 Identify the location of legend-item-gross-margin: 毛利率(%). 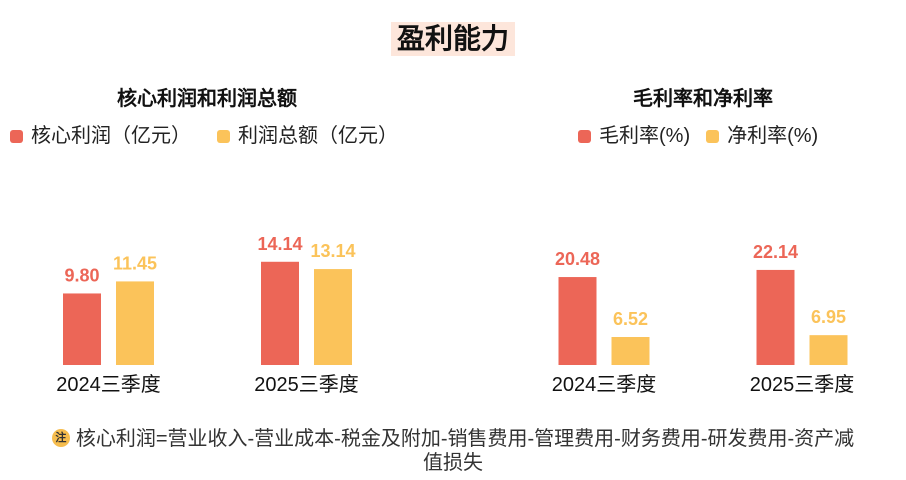
(634, 136).